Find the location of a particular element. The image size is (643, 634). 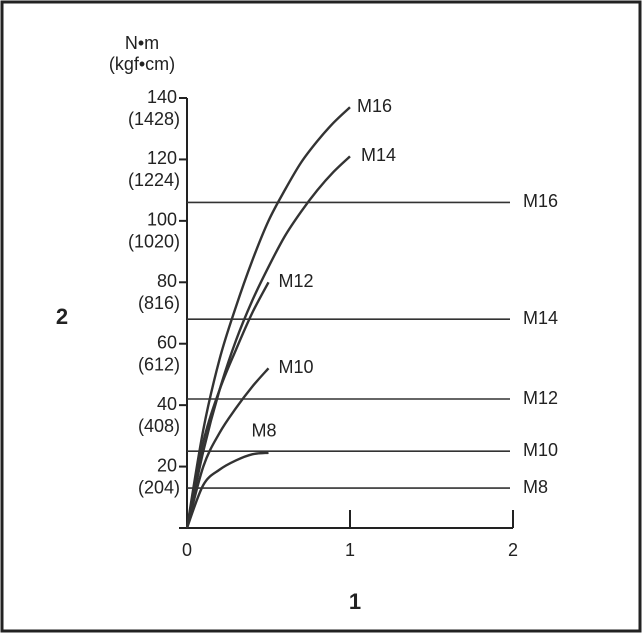

y-axis-label: 2 is located at coordinates (62, 316).